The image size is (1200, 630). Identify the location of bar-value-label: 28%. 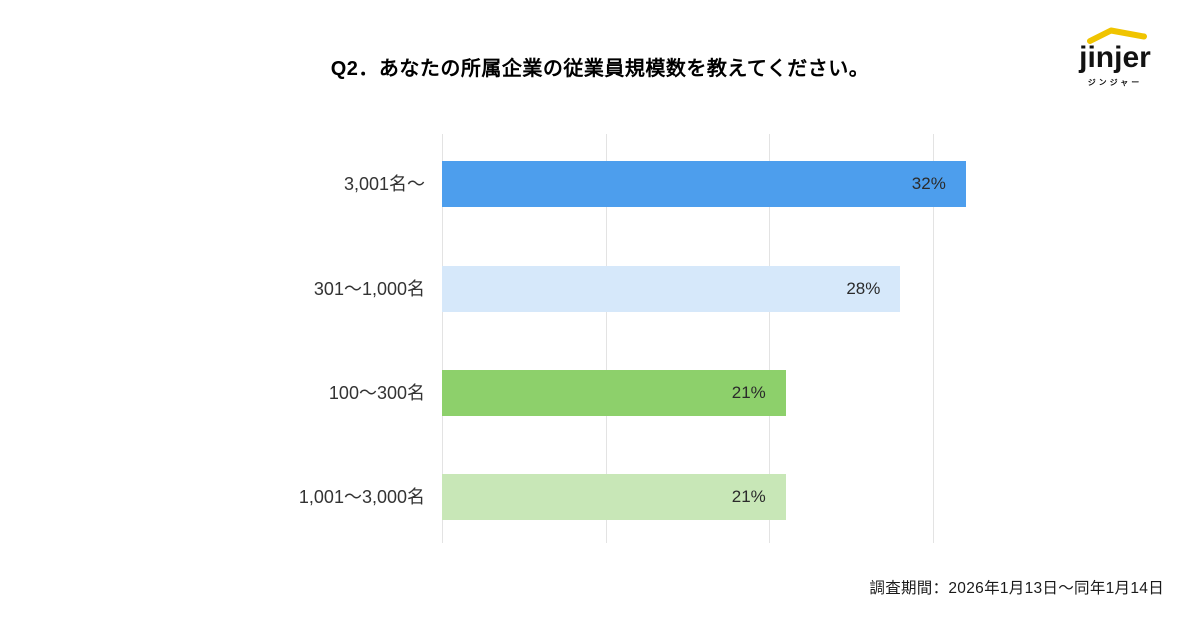
(863, 288).